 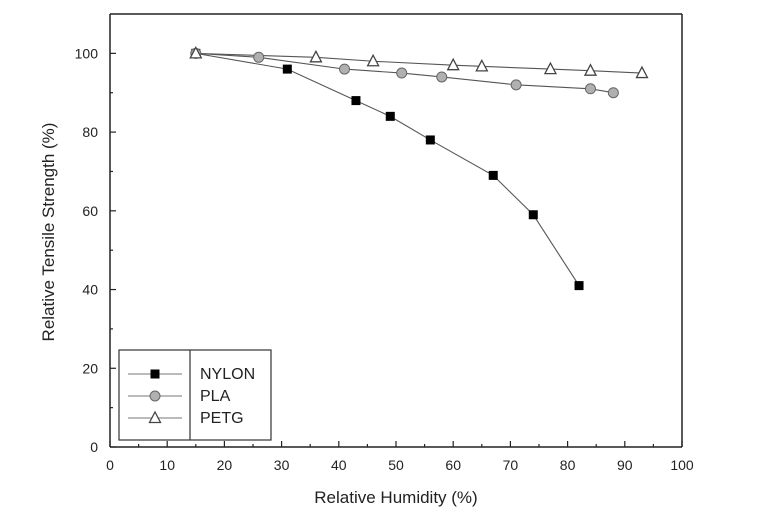 I want to click on legend-marker-petg, so click(x=155, y=417).